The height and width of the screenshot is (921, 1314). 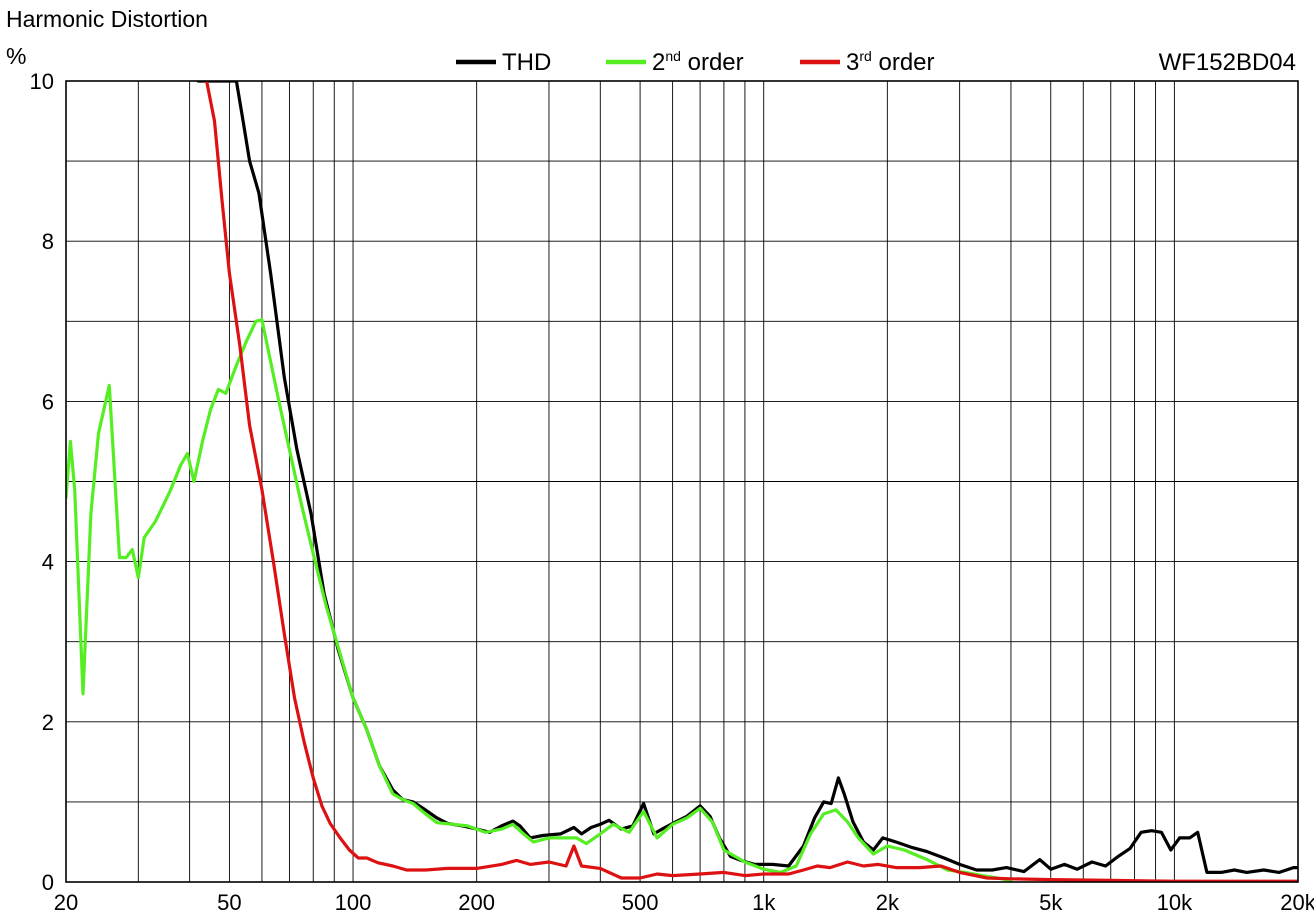 I want to click on legend-label-2nd-order: 2nd order, so click(x=698, y=62).